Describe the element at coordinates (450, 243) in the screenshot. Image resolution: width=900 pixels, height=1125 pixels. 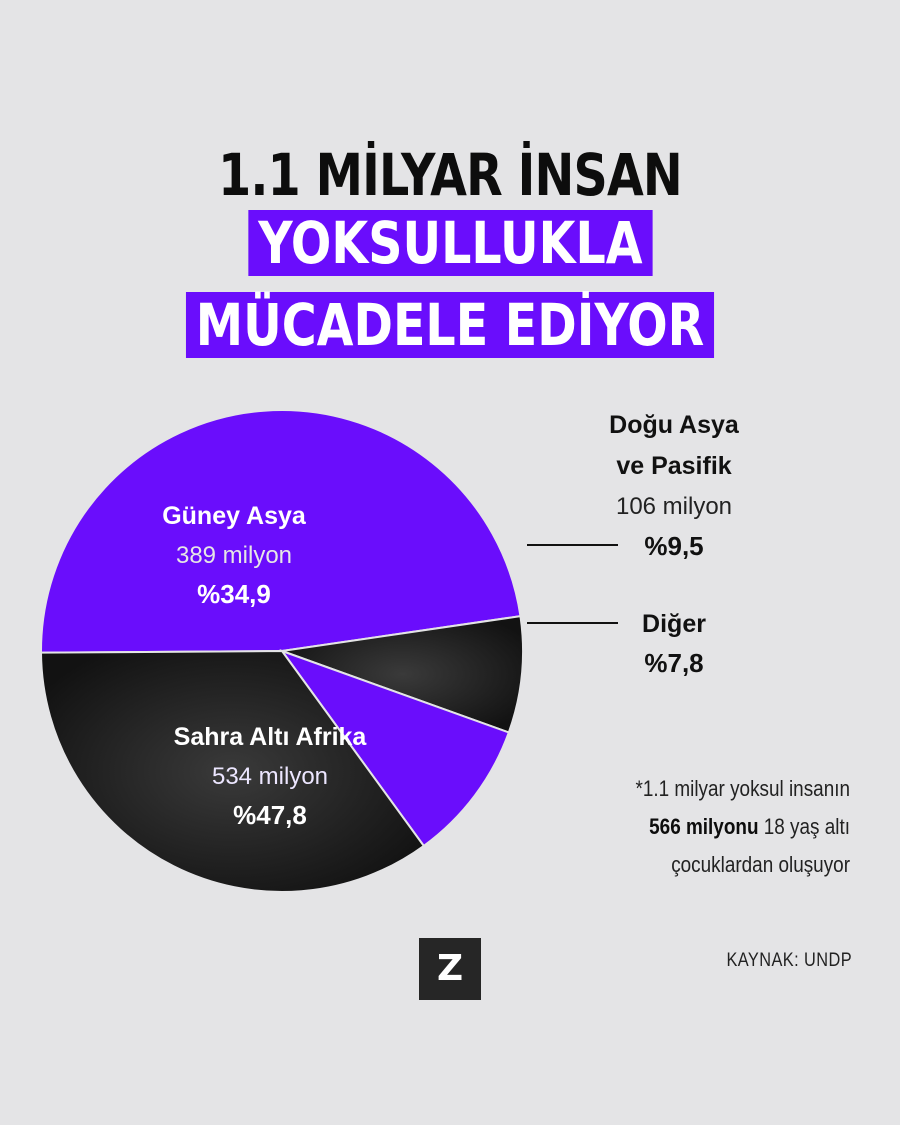
I see `title-line-2: YOKSULLUKLA` at that location.